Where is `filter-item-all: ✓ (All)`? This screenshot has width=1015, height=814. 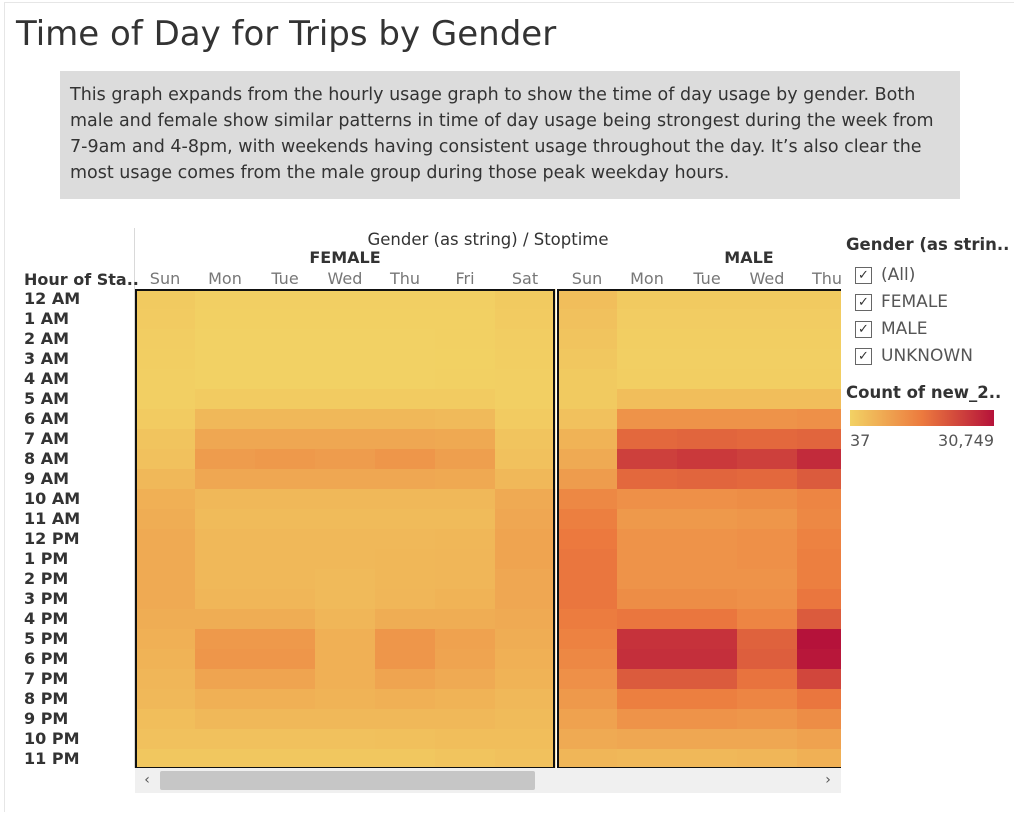
filter-item-all: ✓ (All) is located at coordinates (885, 275).